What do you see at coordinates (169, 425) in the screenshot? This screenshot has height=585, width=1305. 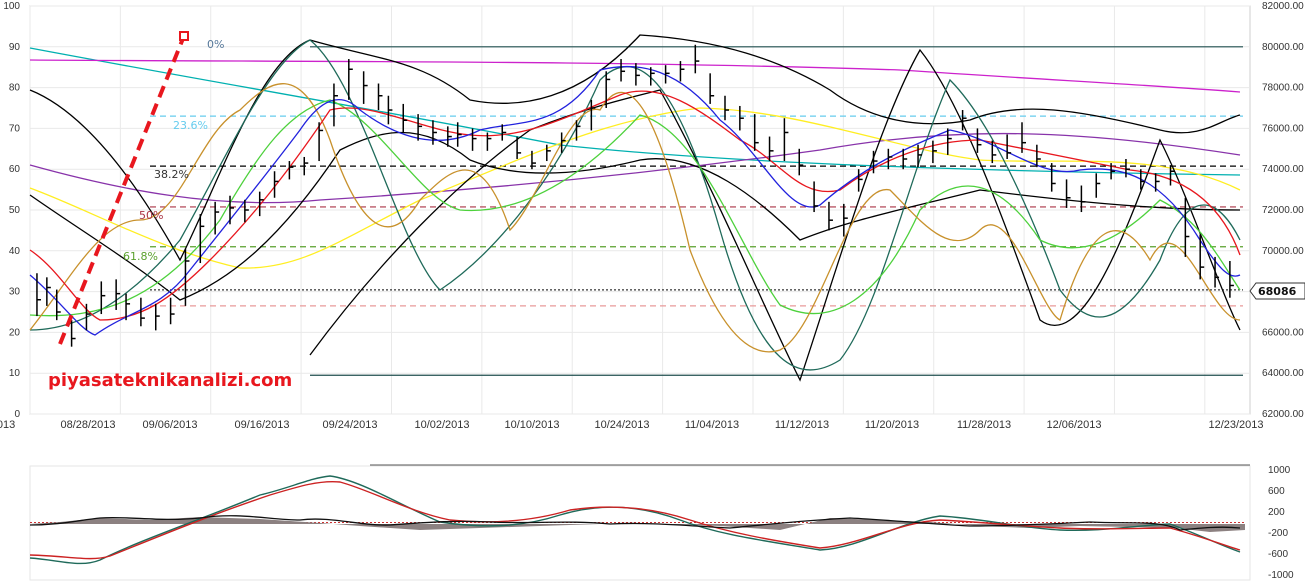 I see `x-axis-label: 09/06/2013` at bounding box center [169, 425].